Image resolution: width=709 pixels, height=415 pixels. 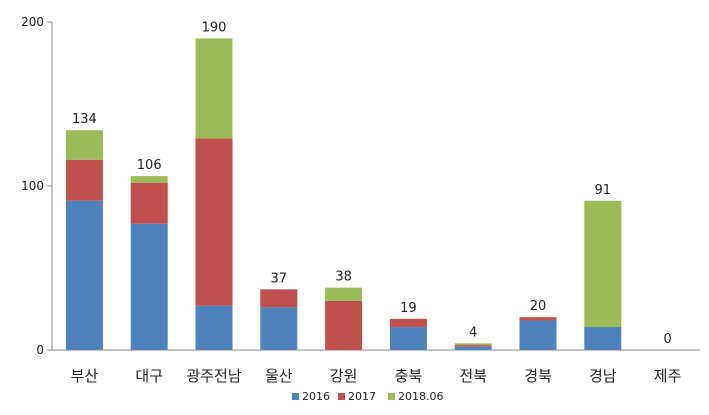 I want to click on total-label: 0, so click(x=667, y=339).